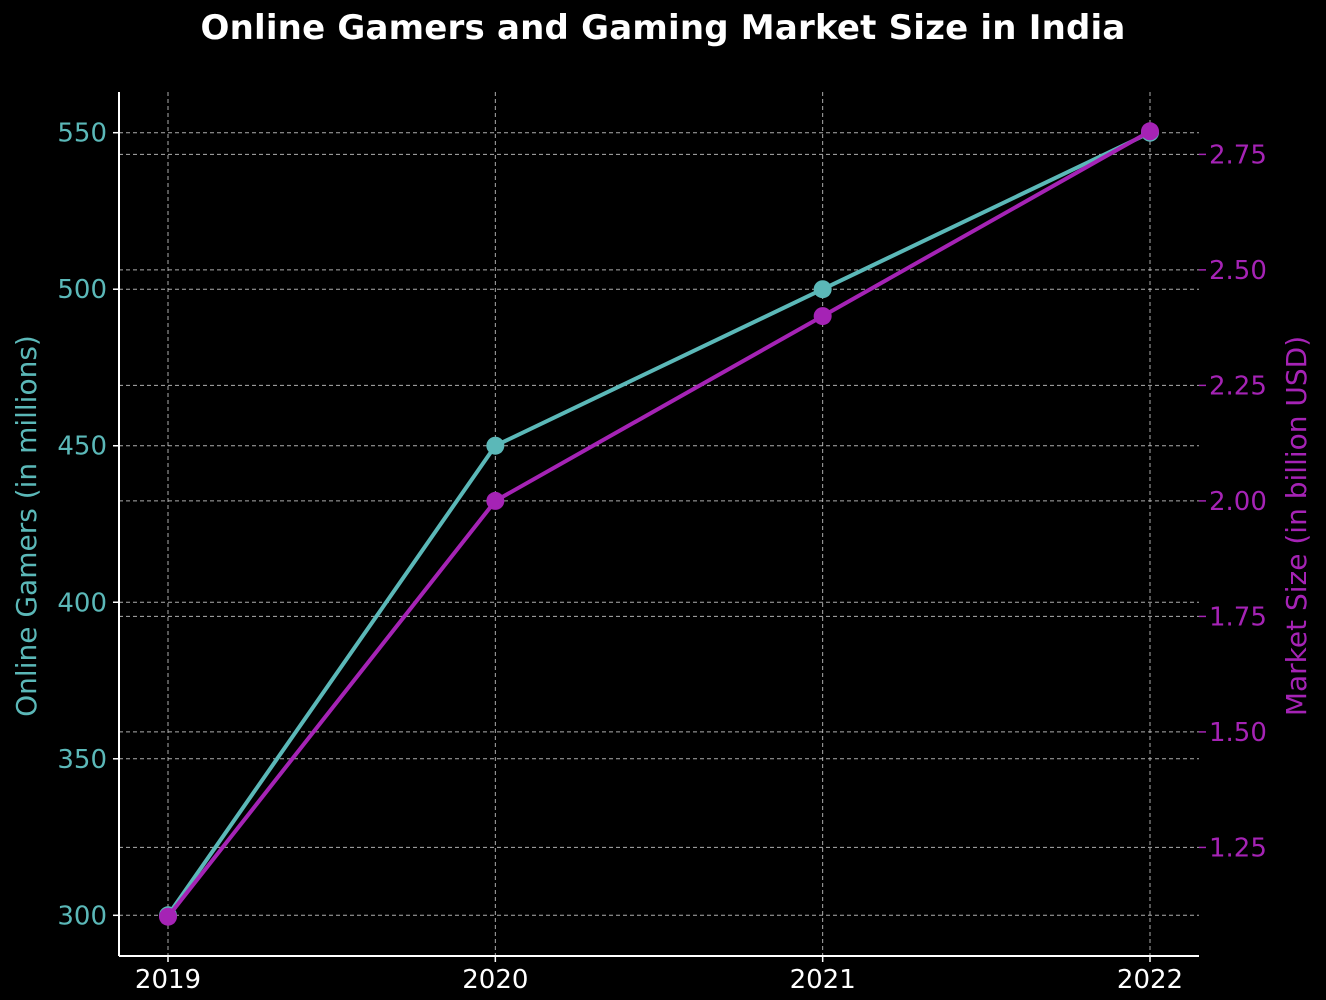 This screenshot has height=1000, width=1326. What do you see at coordinates (82, 290) in the screenshot?
I see `left-tick-label: 500` at bounding box center [82, 290].